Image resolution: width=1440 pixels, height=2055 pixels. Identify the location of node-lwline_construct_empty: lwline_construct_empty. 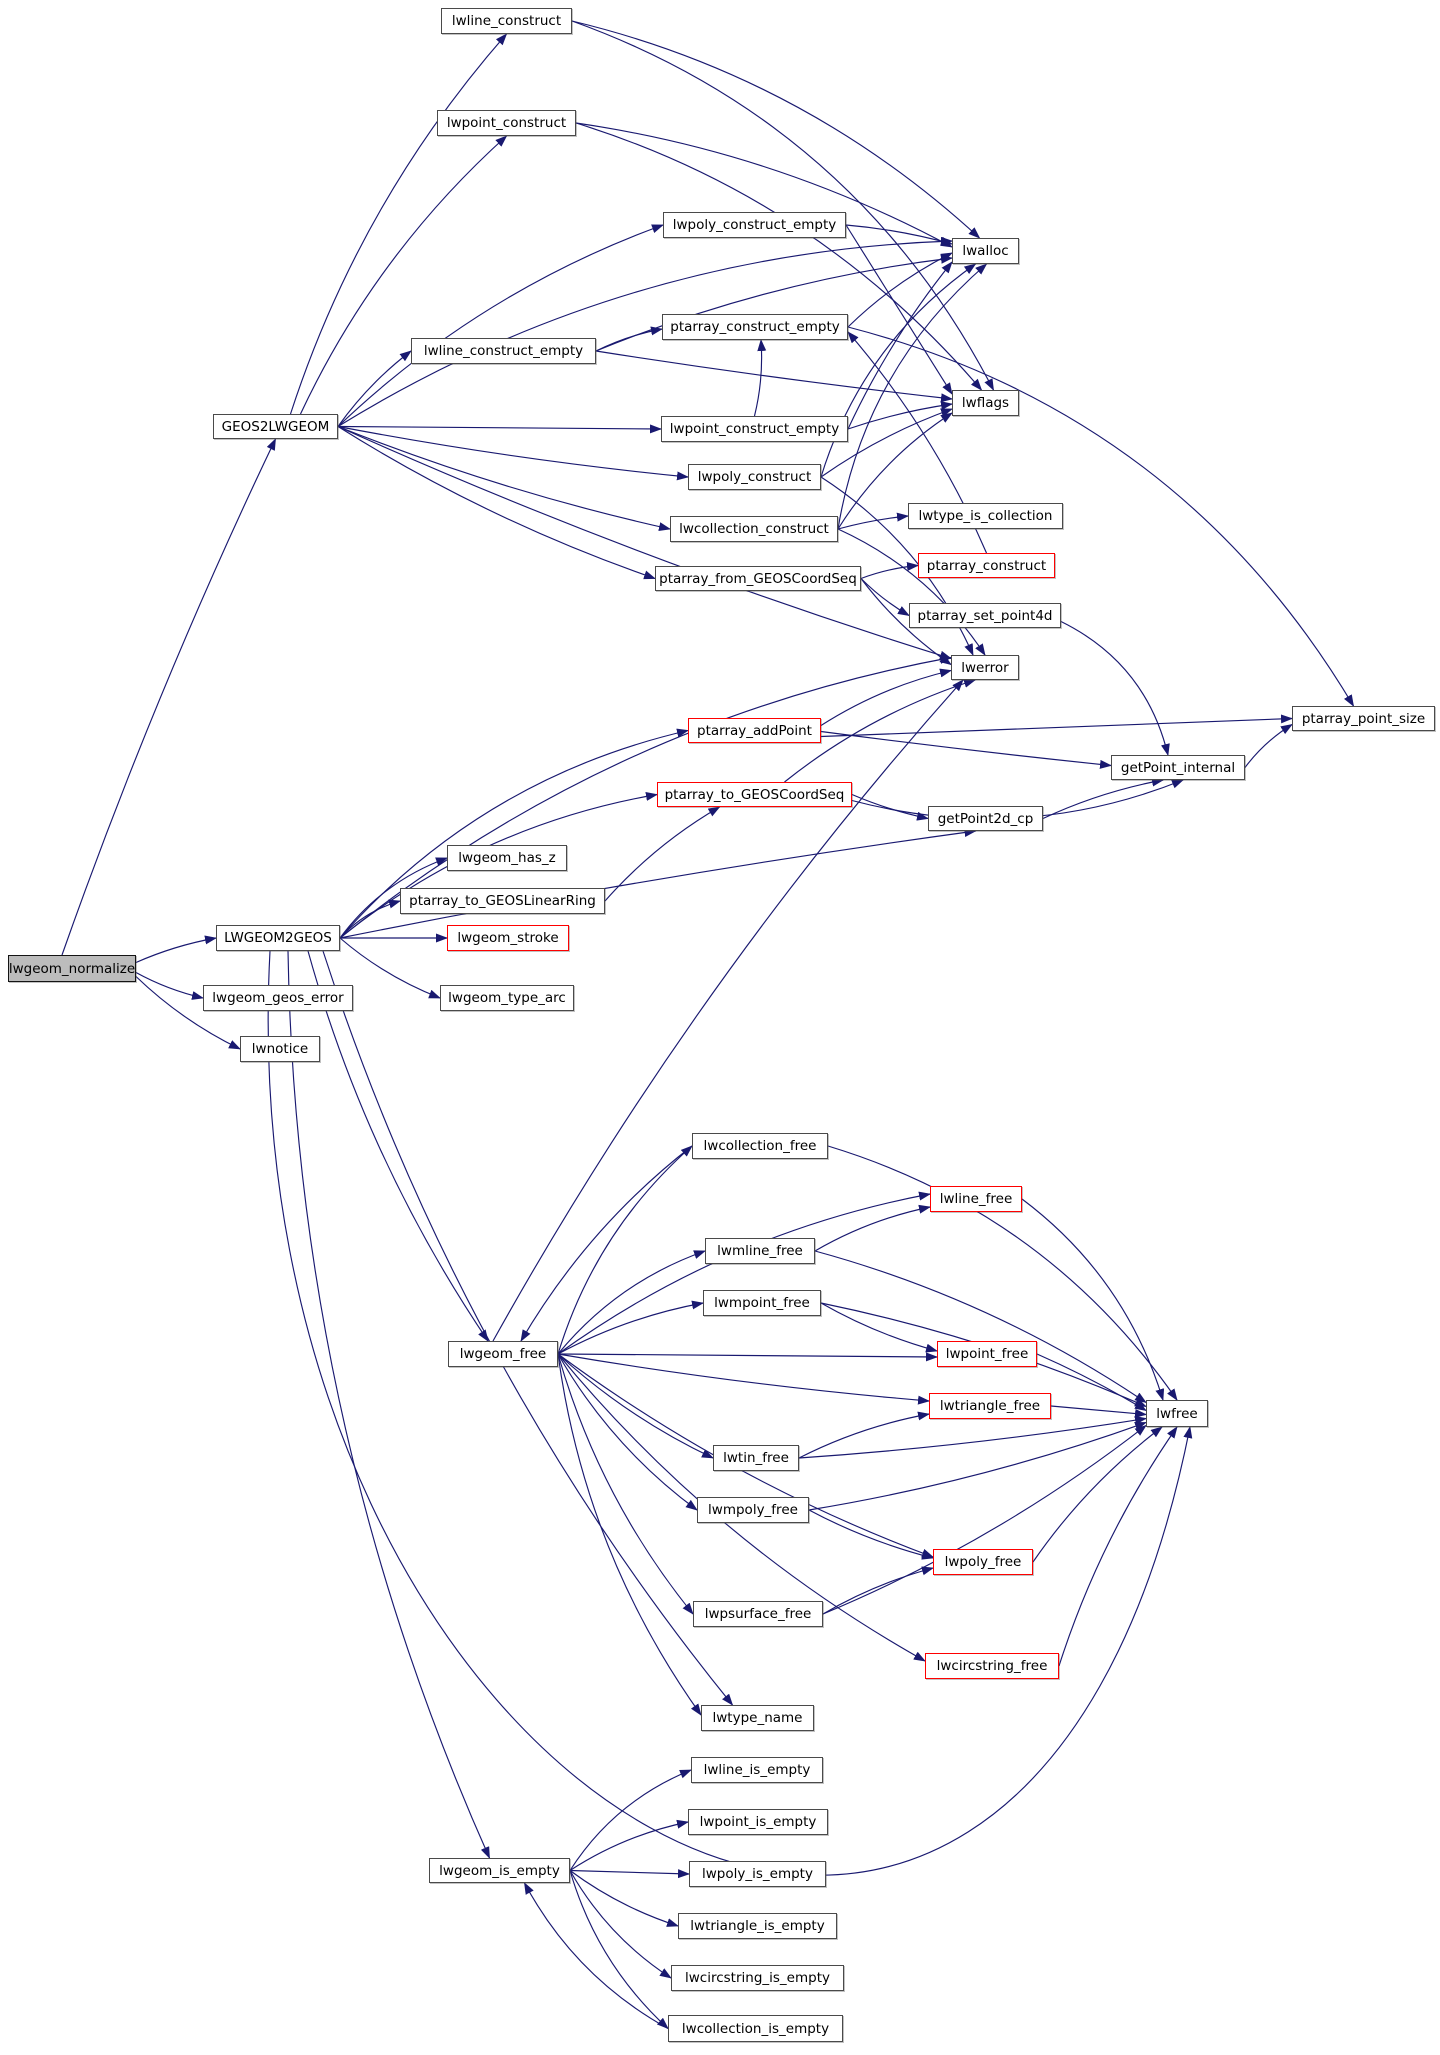
(503, 351).